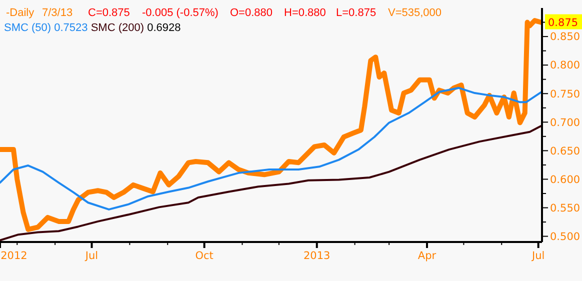 This screenshot has height=281, width=582. What do you see at coordinates (305, 13) in the screenshot?
I see `annotation: H=0.880` at bounding box center [305, 13].